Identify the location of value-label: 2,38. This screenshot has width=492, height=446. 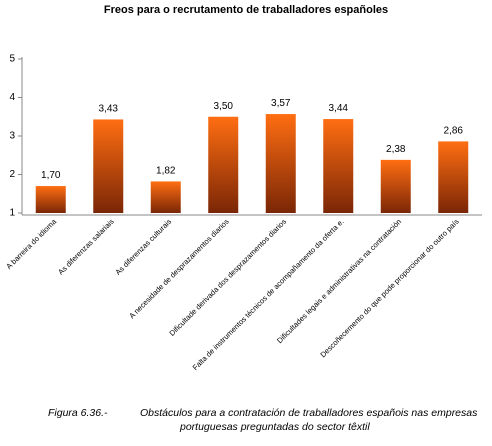
(396, 149).